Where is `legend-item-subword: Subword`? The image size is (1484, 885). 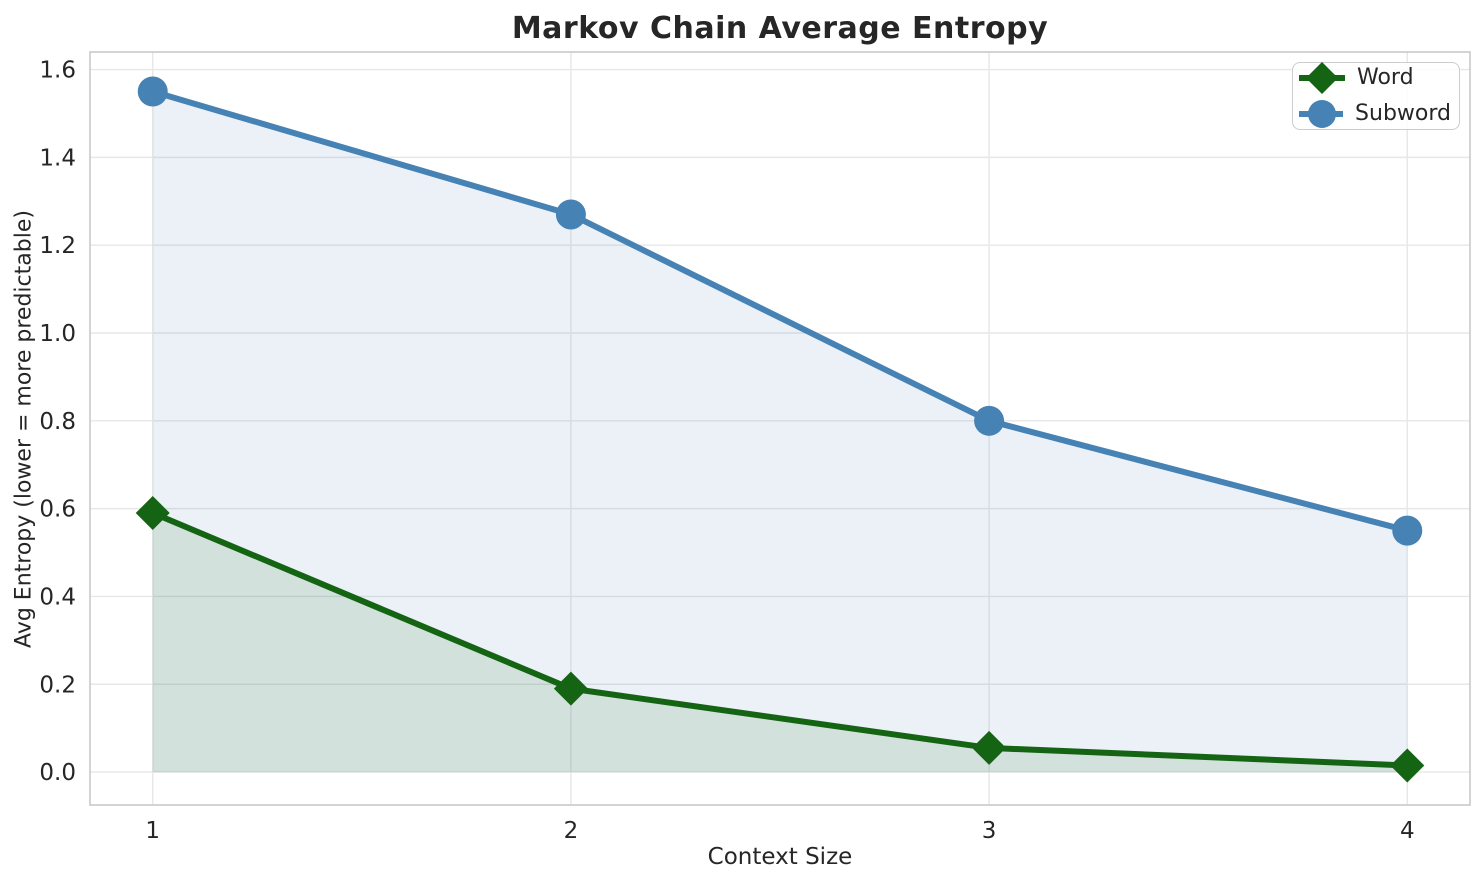
legend-item-subword: Subword is located at coordinates (1375, 114).